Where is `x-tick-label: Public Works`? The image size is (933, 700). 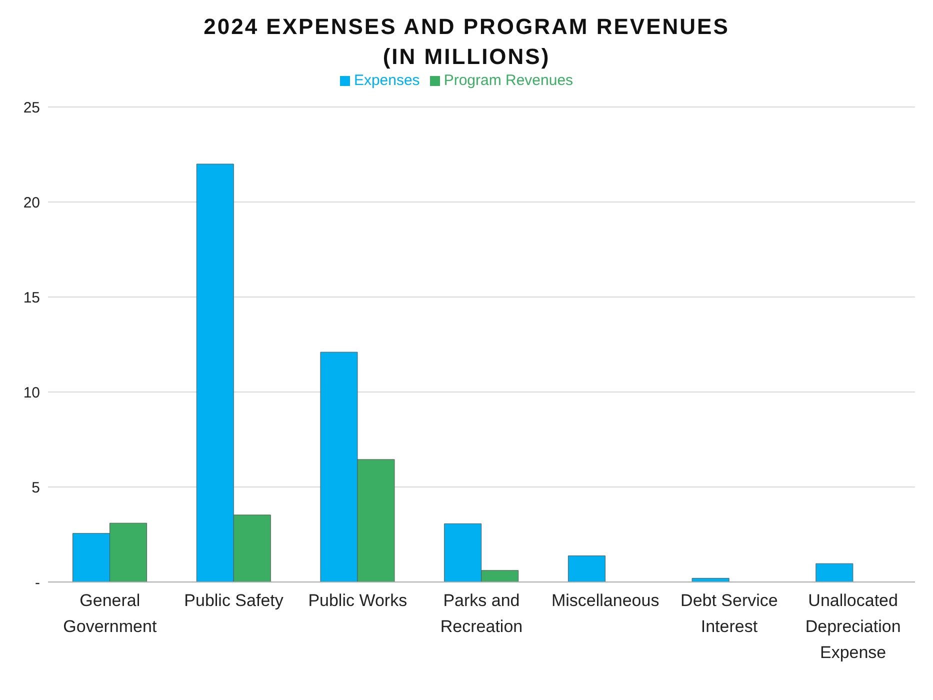
x-tick-label: Public Works is located at coordinates (358, 600).